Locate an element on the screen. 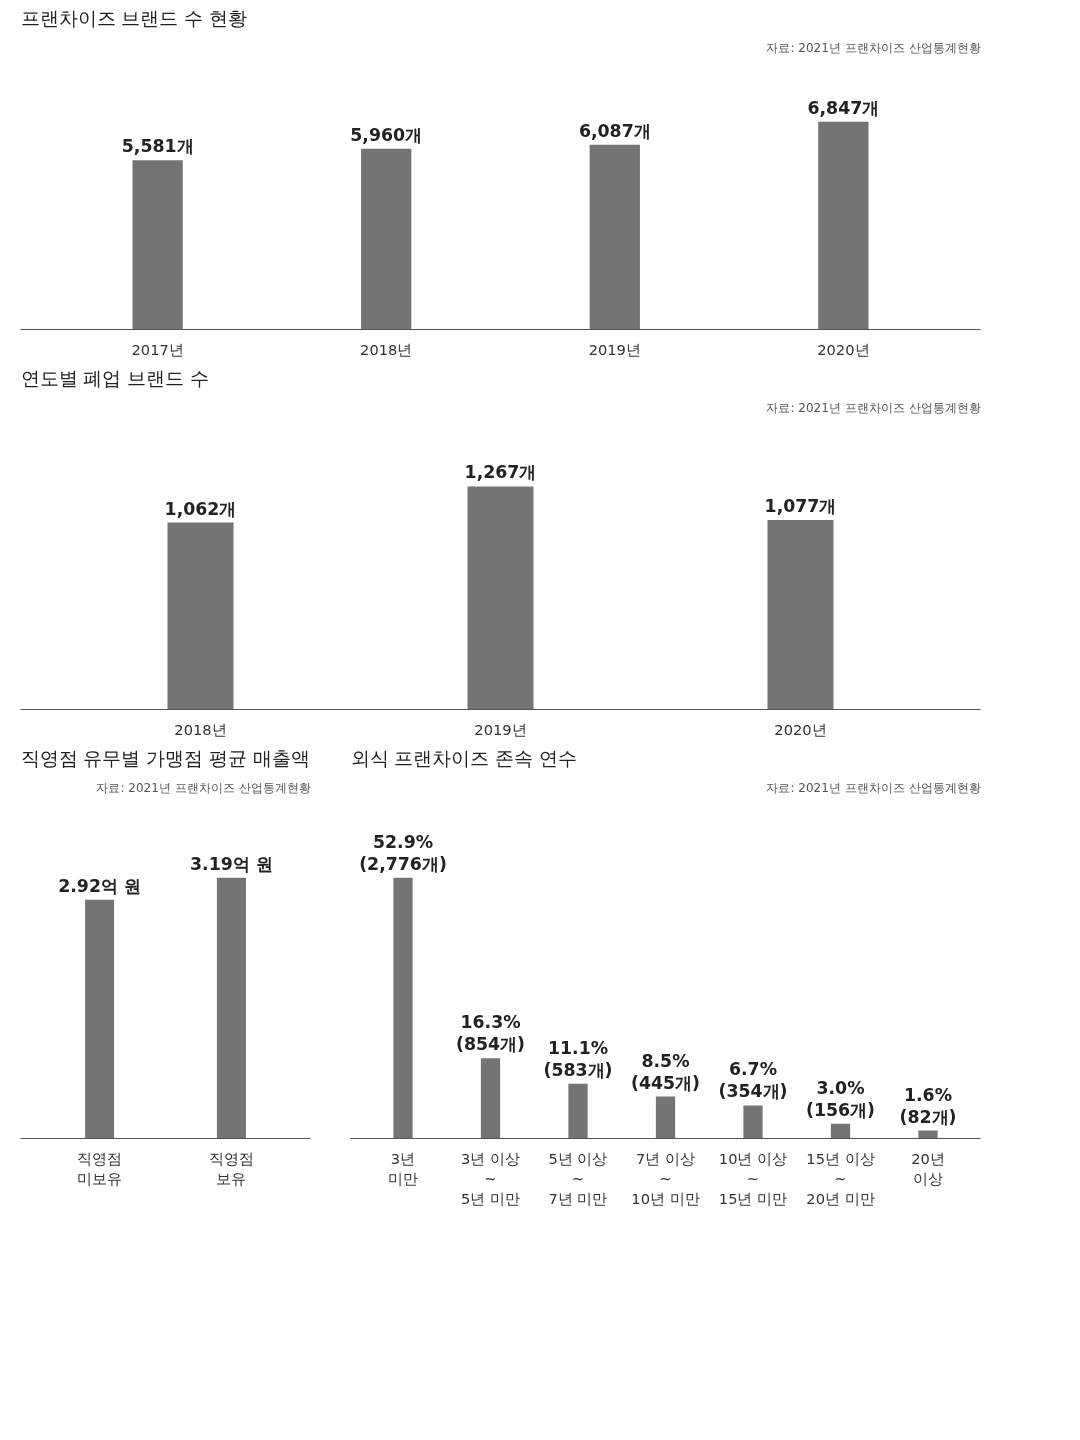  data-label: 6,847개 is located at coordinates (843, 107).